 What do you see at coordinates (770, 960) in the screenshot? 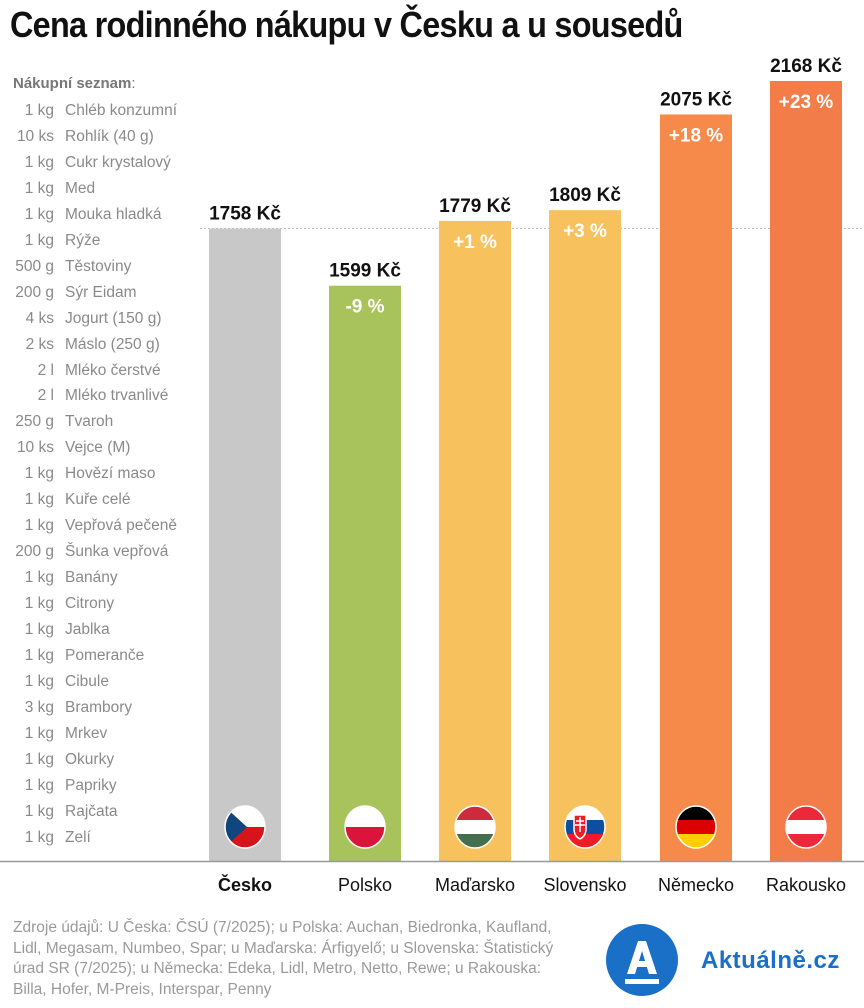
I see `logo-wordmark: Aktuálně.cz` at bounding box center [770, 960].